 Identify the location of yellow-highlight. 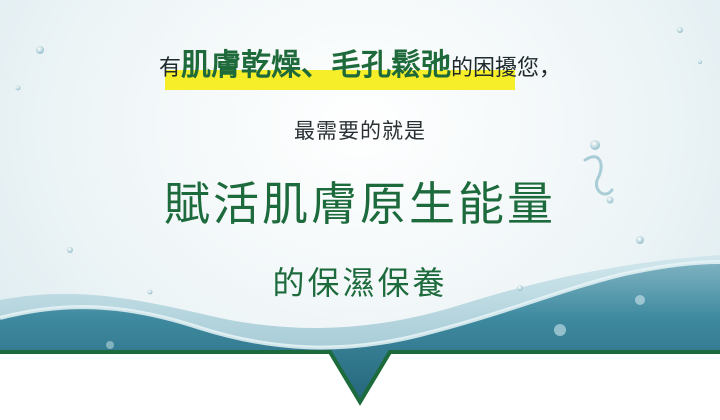
(340, 80).